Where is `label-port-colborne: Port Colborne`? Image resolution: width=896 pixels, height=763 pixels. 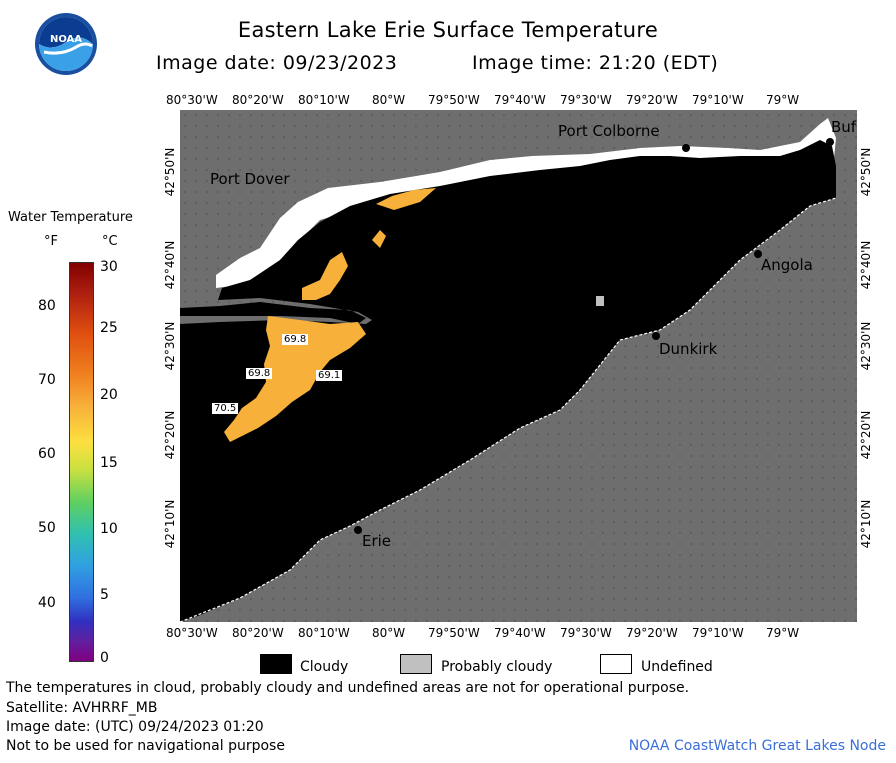
label-port-colborne: Port Colborne is located at coordinates (609, 131).